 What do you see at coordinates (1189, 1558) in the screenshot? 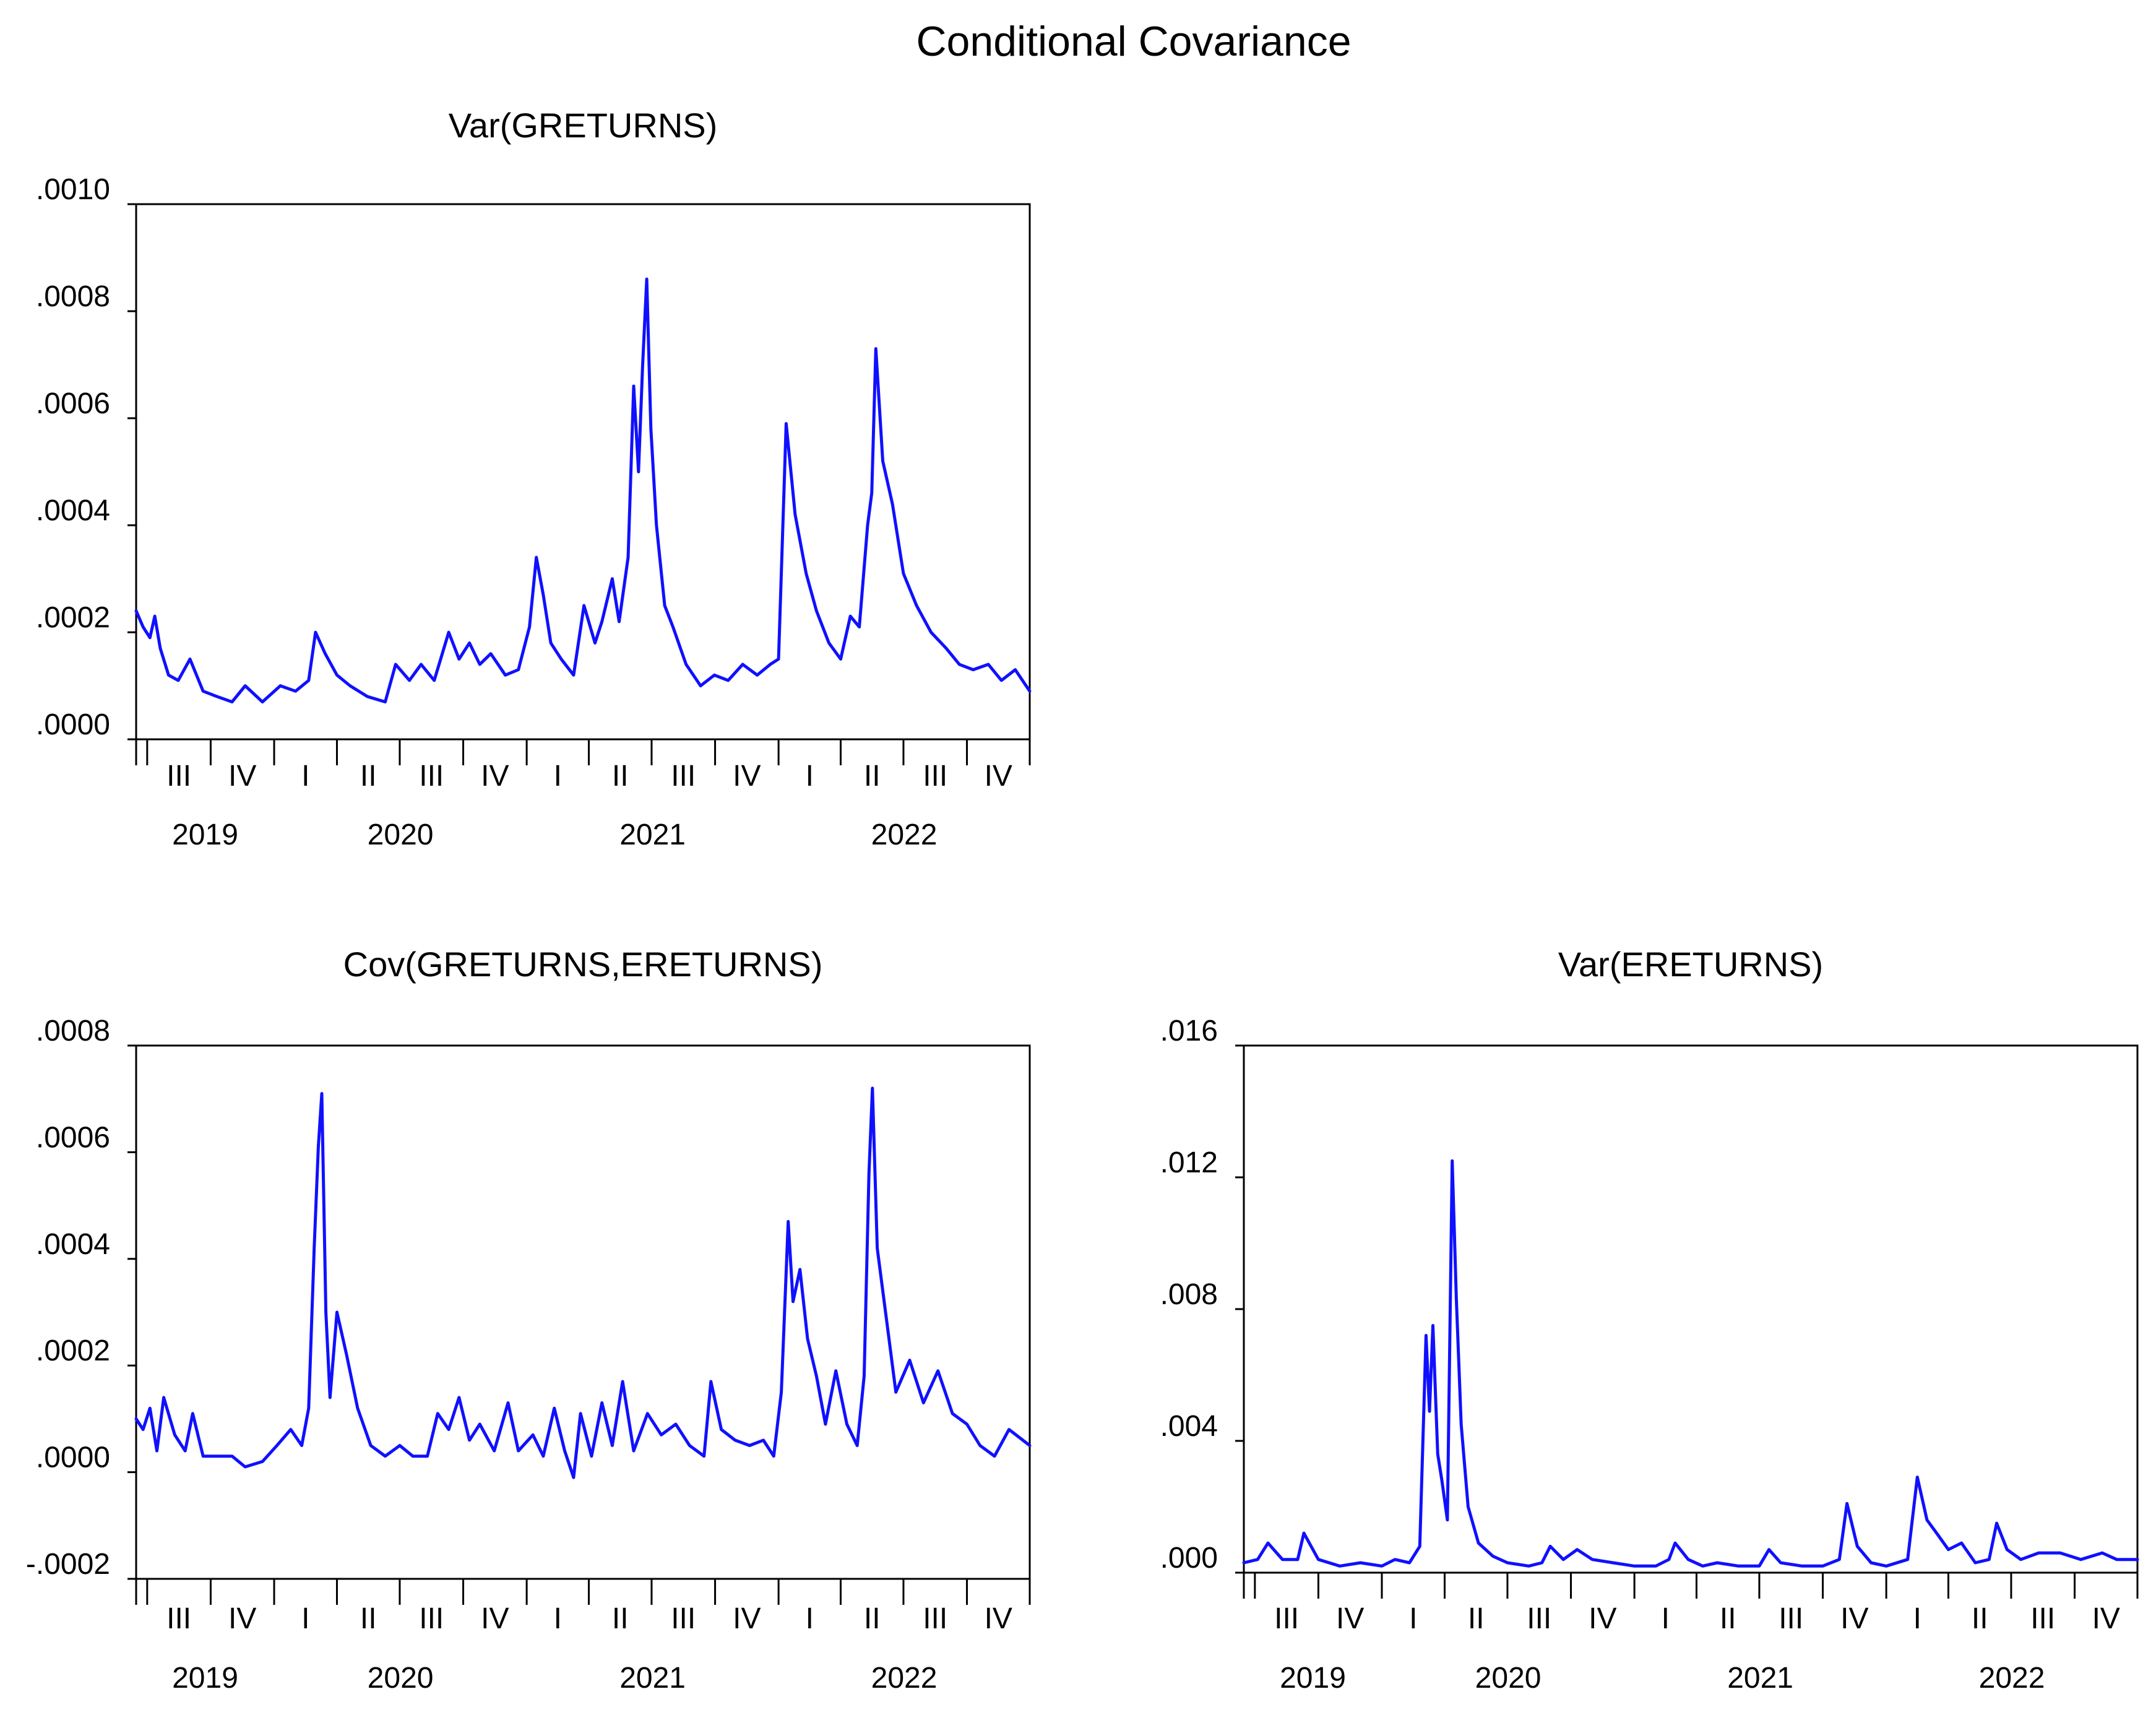
I see `y-tick-label: .000` at bounding box center [1189, 1558].